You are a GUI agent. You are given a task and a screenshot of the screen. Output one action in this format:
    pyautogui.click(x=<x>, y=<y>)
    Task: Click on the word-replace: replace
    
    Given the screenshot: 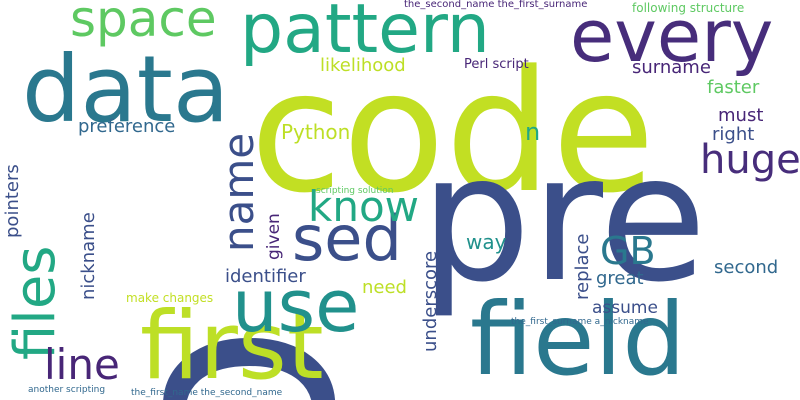 What is the action you would take?
    pyautogui.click(x=582, y=266)
    